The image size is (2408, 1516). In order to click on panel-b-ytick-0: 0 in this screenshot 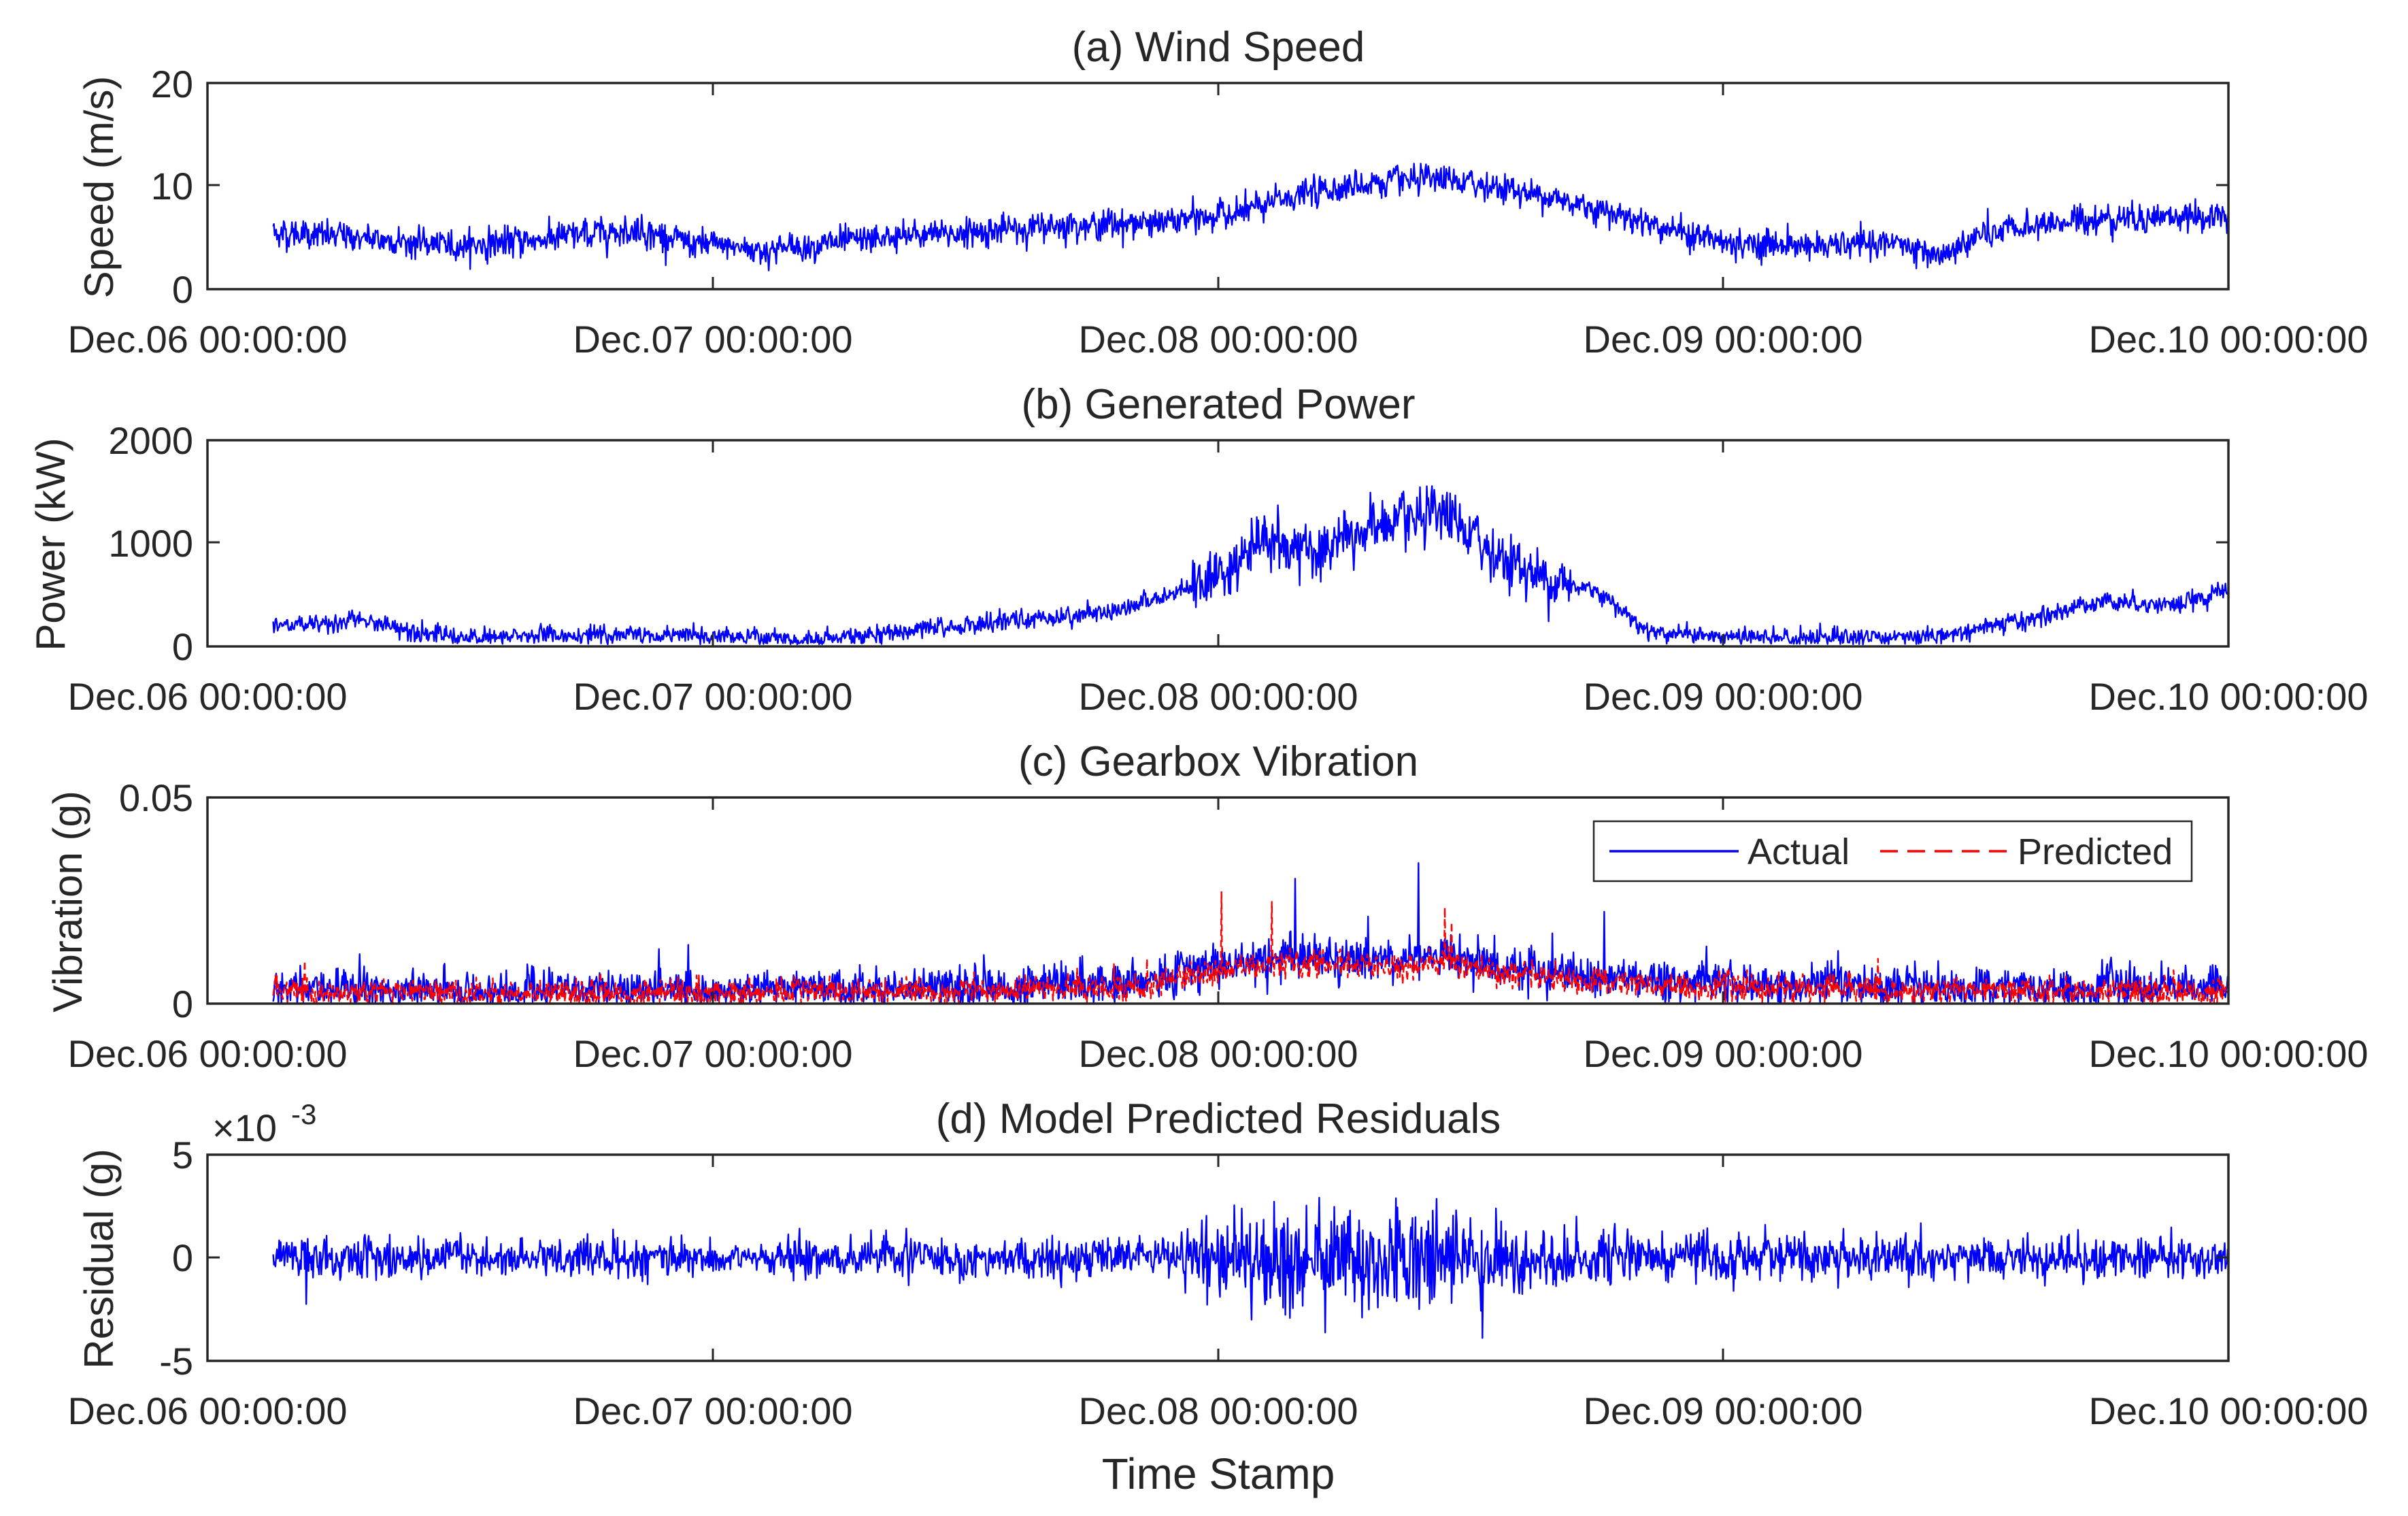, I will do `click(182, 646)`.